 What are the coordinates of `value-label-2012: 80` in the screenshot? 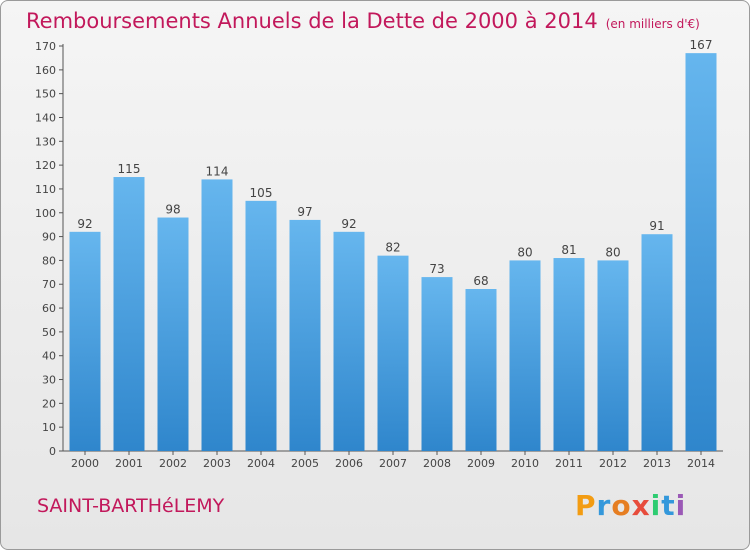 It's located at (612, 252).